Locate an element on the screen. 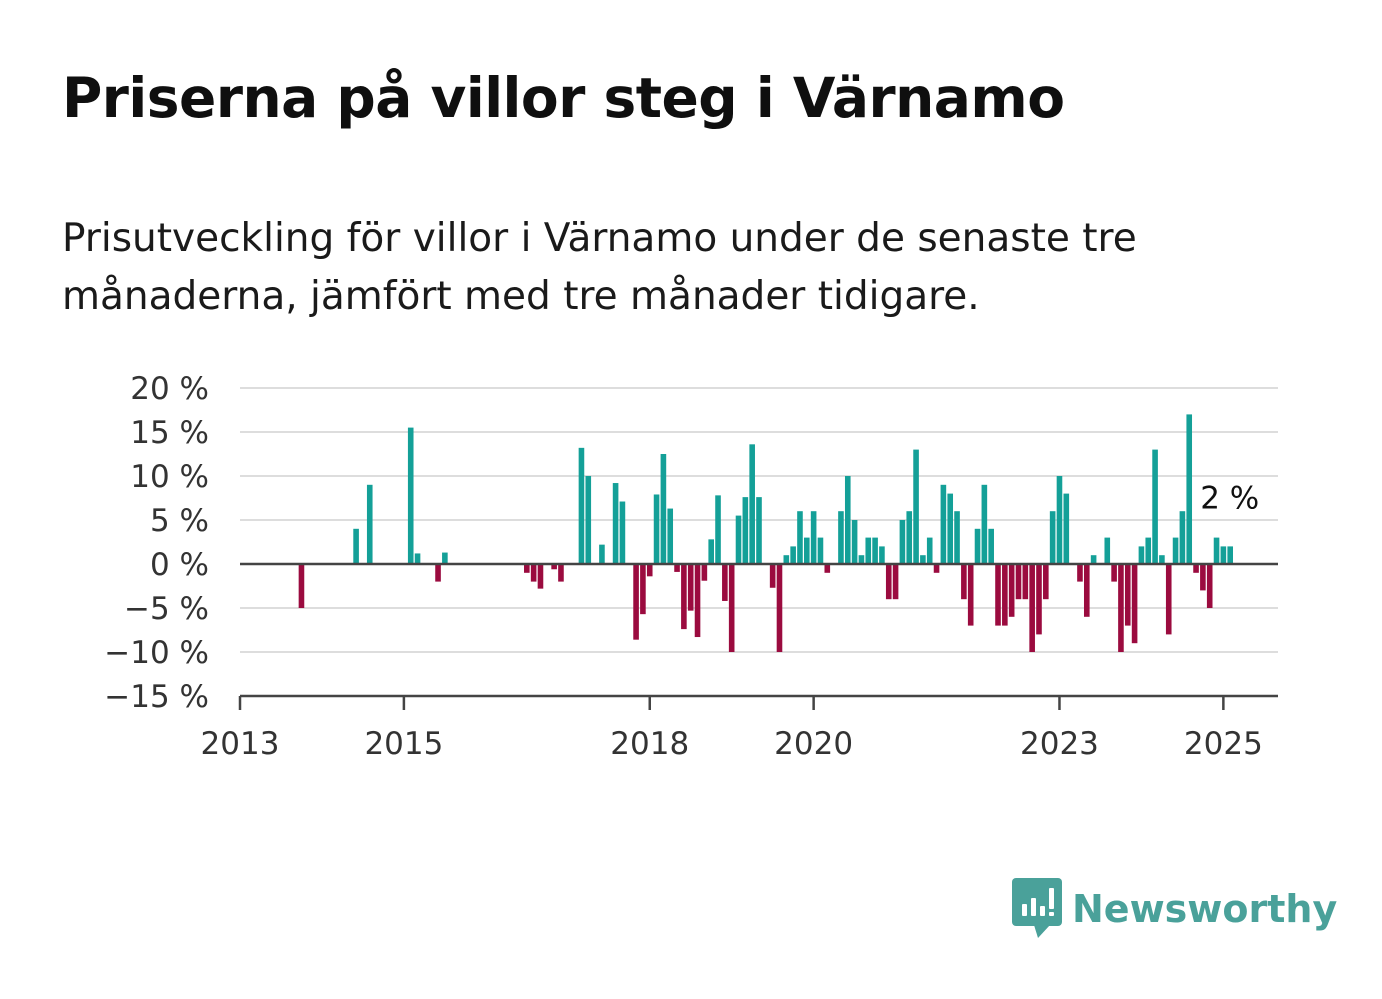 The width and height of the screenshot is (1382, 999). x-tick-label: 2013 is located at coordinates (240, 744).